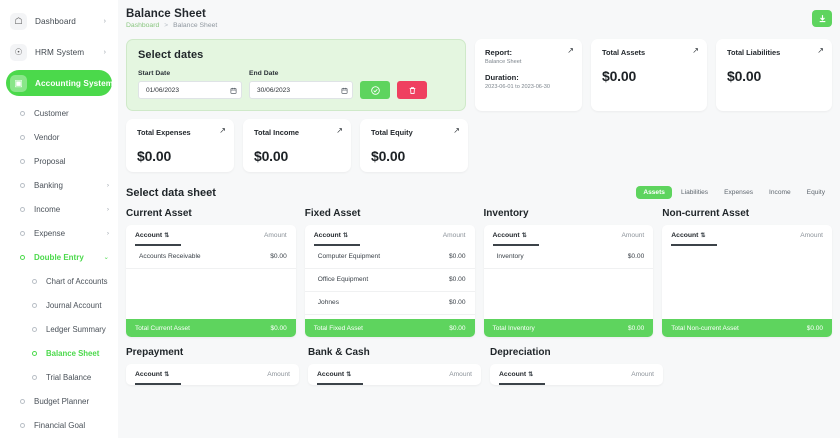 The height and width of the screenshot is (438, 840). Describe the element at coordinates (211, 257) in the screenshot. I see `table-row: Accounts Receivable $0.00` at that location.